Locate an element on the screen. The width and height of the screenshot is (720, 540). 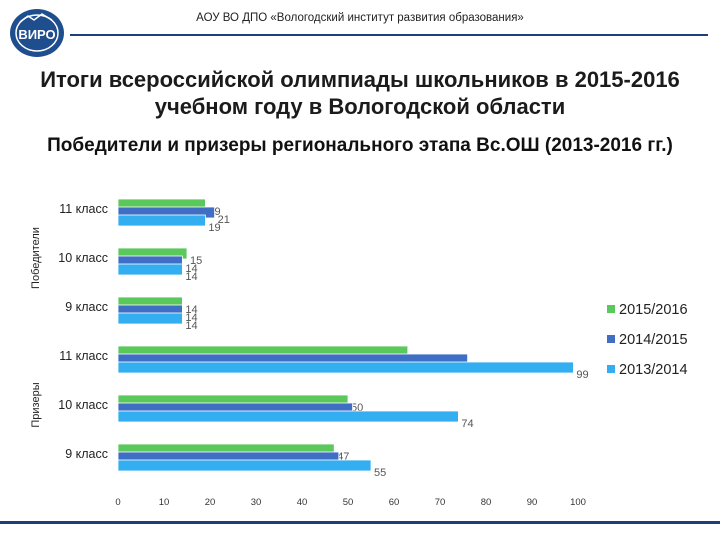
x-tick-label: 50 is located at coordinates (348, 501).